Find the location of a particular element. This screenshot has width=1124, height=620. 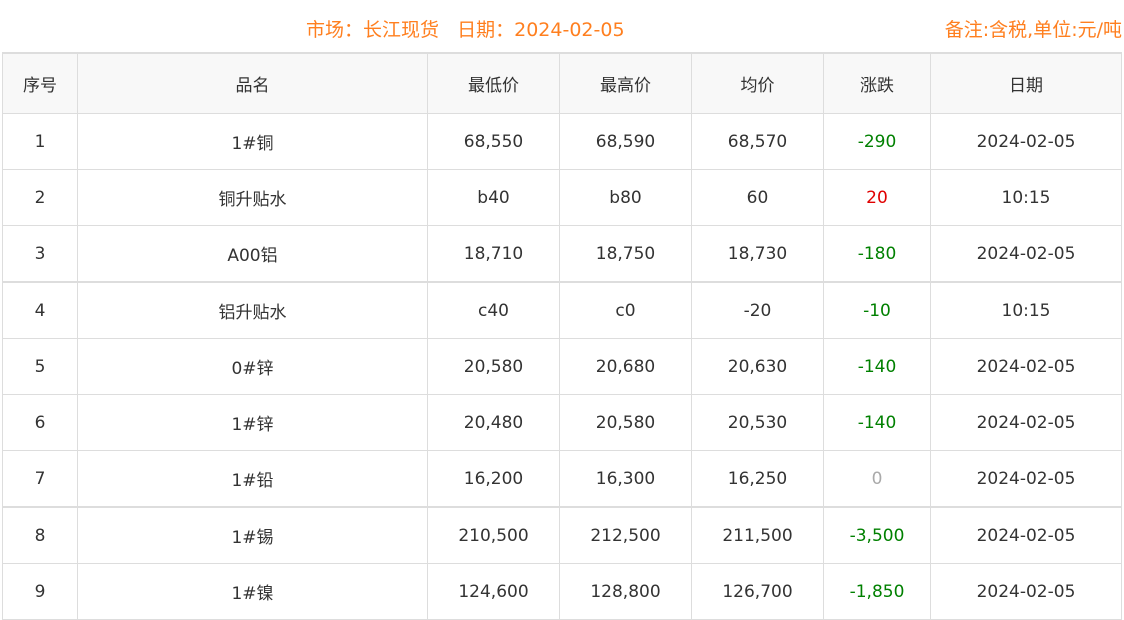

header: 市场：长江现货 日期：2024-02-05 备注:含税,单位:元/吨 is located at coordinates (562, 26).